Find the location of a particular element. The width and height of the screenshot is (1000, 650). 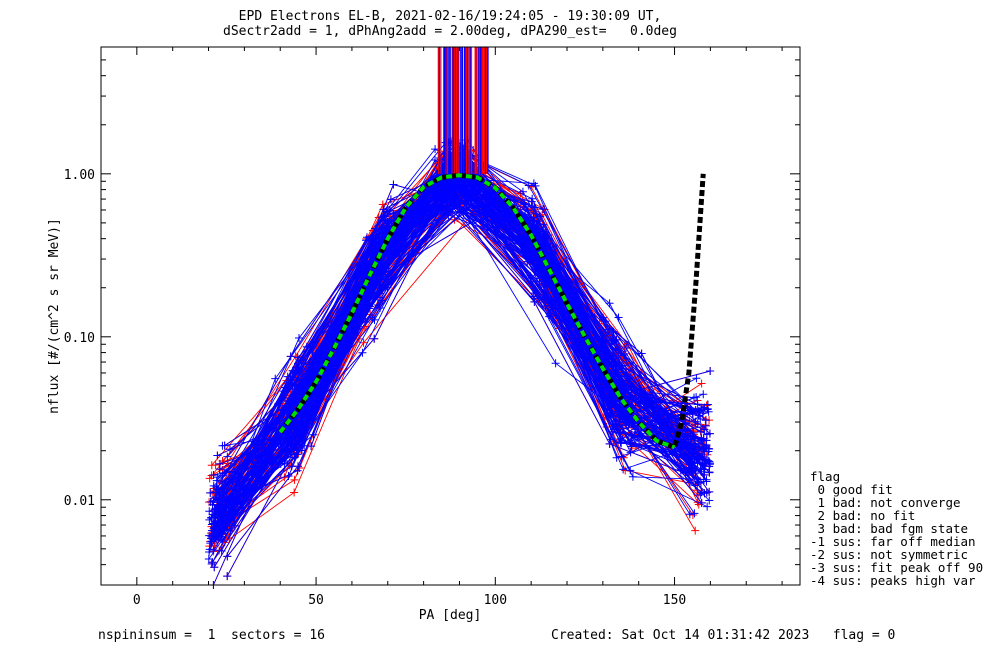

x-axis-label: PA [deg] is located at coordinates (450, 615).